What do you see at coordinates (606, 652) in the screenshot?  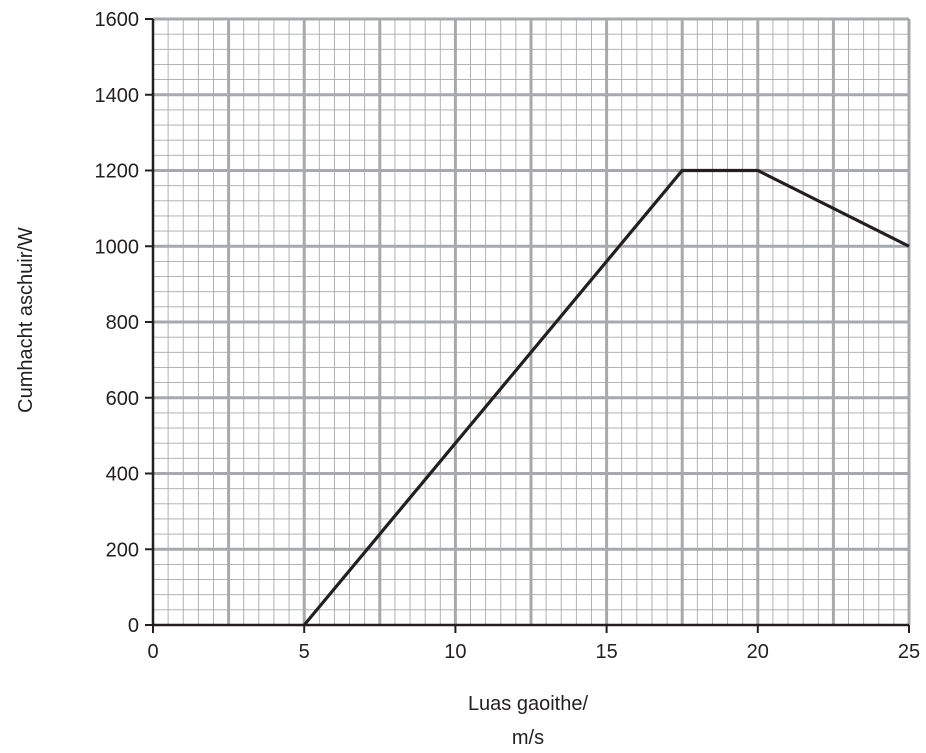 I see `x-tick-label: 15` at bounding box center [606, 652].